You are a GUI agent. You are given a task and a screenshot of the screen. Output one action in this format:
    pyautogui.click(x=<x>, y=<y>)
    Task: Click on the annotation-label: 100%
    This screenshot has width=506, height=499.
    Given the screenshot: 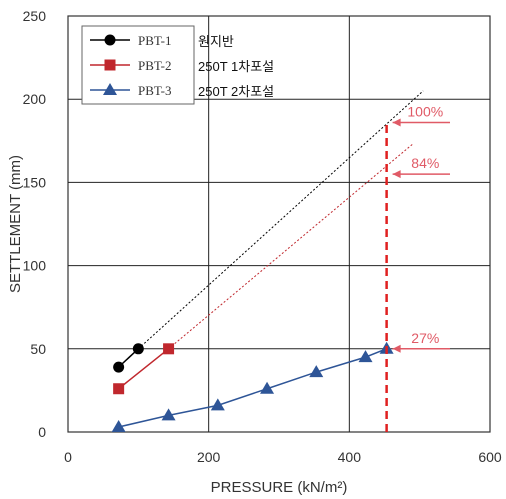 What is the action you would take?
    pyautogui.click(x=425, y=111)
    